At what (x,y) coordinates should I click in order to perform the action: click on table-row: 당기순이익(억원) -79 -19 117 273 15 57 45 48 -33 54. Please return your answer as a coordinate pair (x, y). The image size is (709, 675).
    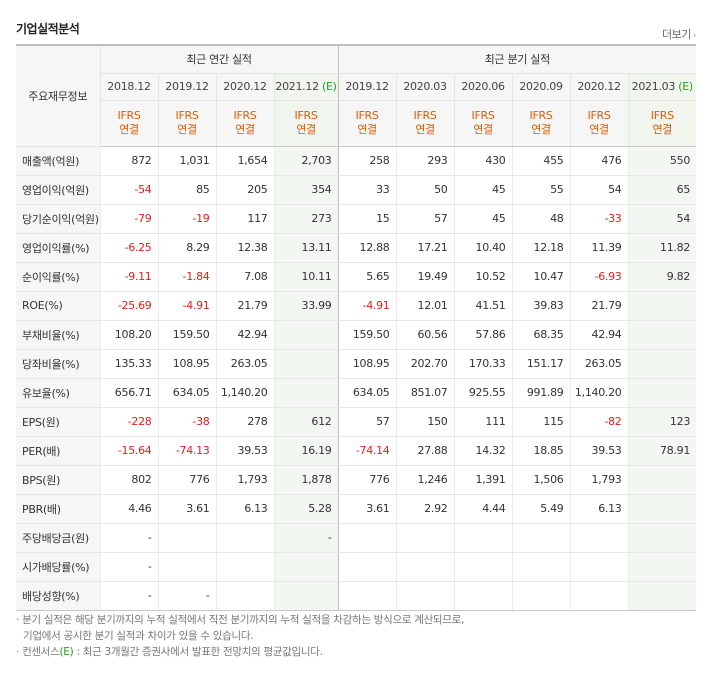
    Looking at the image, I should click on (356, 219).